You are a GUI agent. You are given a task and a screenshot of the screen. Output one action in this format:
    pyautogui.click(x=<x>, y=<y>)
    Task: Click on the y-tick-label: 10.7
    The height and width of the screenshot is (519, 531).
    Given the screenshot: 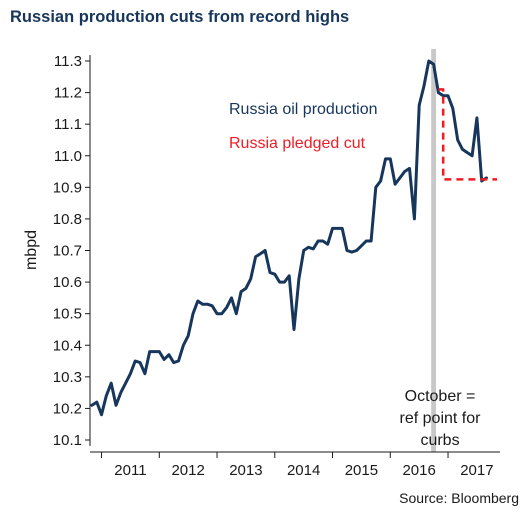 What is the action you would take?
    pyautogui.click(x=67, y=251)
    